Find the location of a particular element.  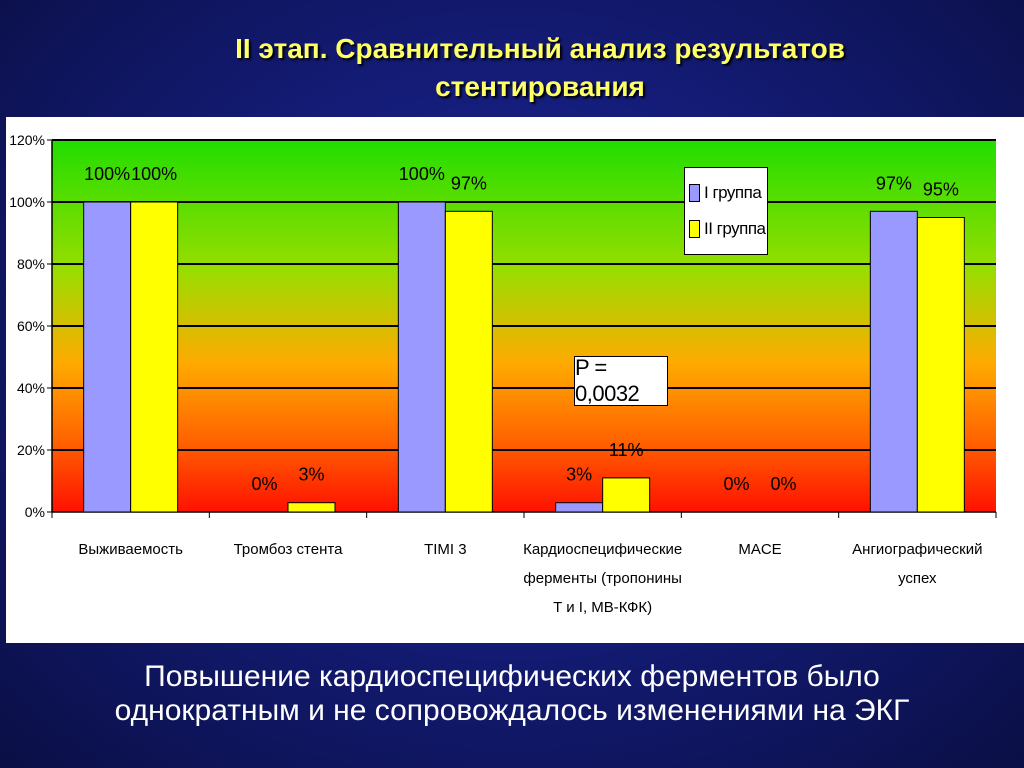

x-category-label-line: MACE is located at coordinates (759, 549).